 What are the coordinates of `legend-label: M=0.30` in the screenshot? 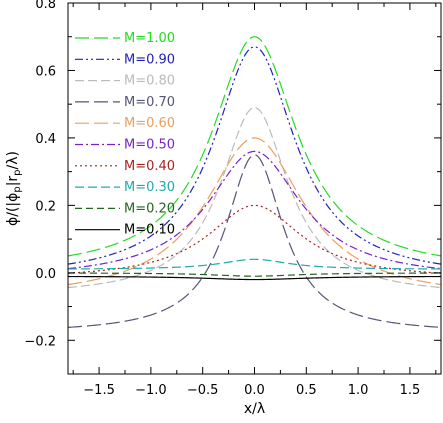 It's located at (149, 187).